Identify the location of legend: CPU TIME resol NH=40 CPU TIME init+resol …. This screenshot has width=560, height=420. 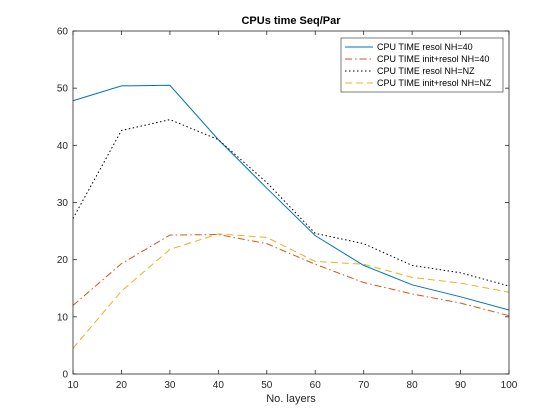
(422, 65).